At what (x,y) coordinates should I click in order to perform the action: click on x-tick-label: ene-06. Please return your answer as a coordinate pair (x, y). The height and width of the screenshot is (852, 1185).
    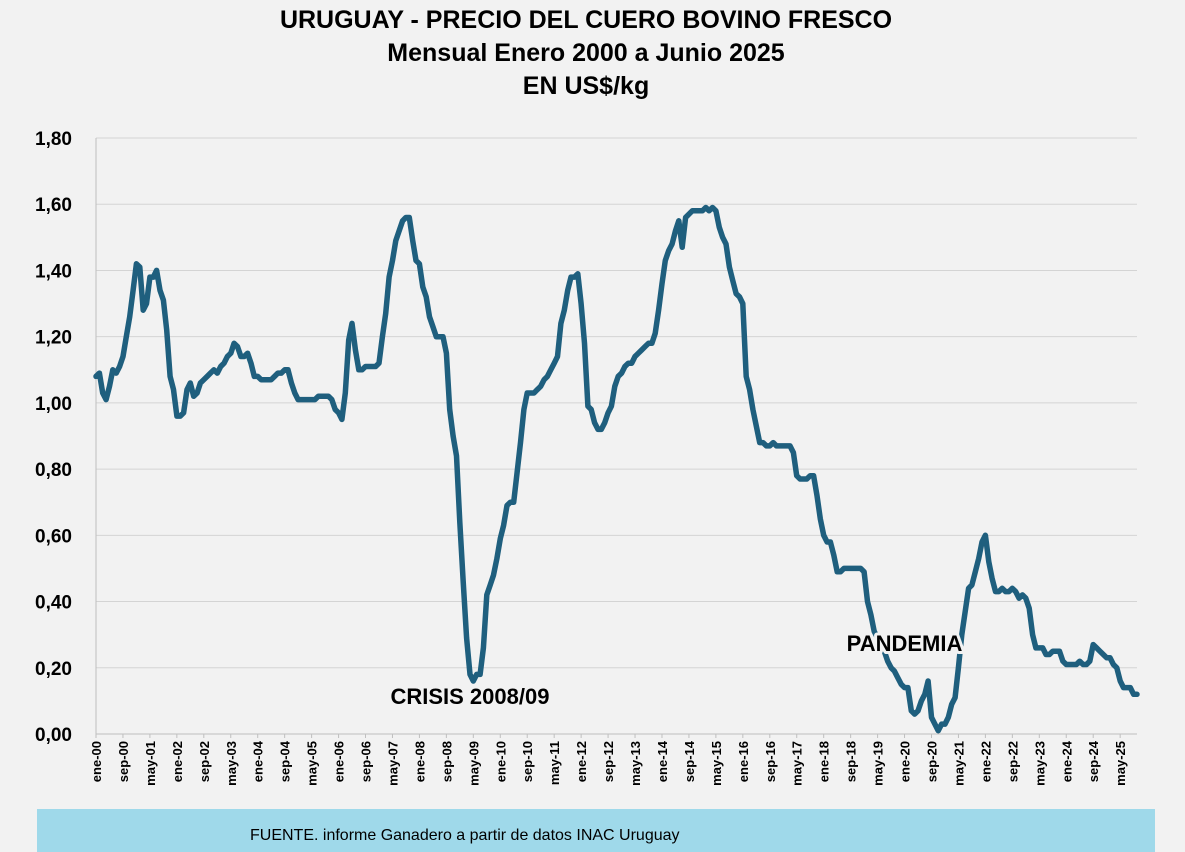
    Looking at the image, I should click on (339, 761).